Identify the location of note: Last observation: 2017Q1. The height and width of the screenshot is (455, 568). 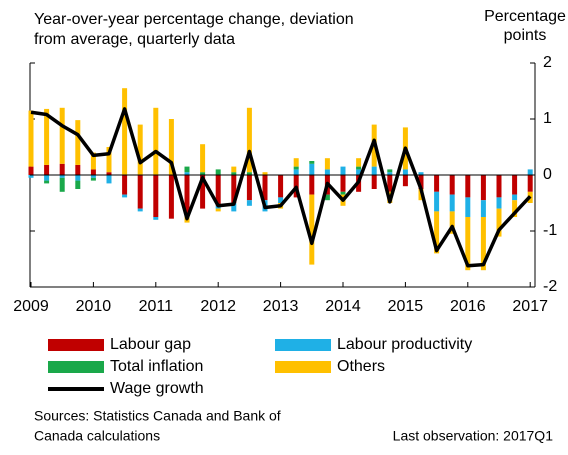
(473, 436).